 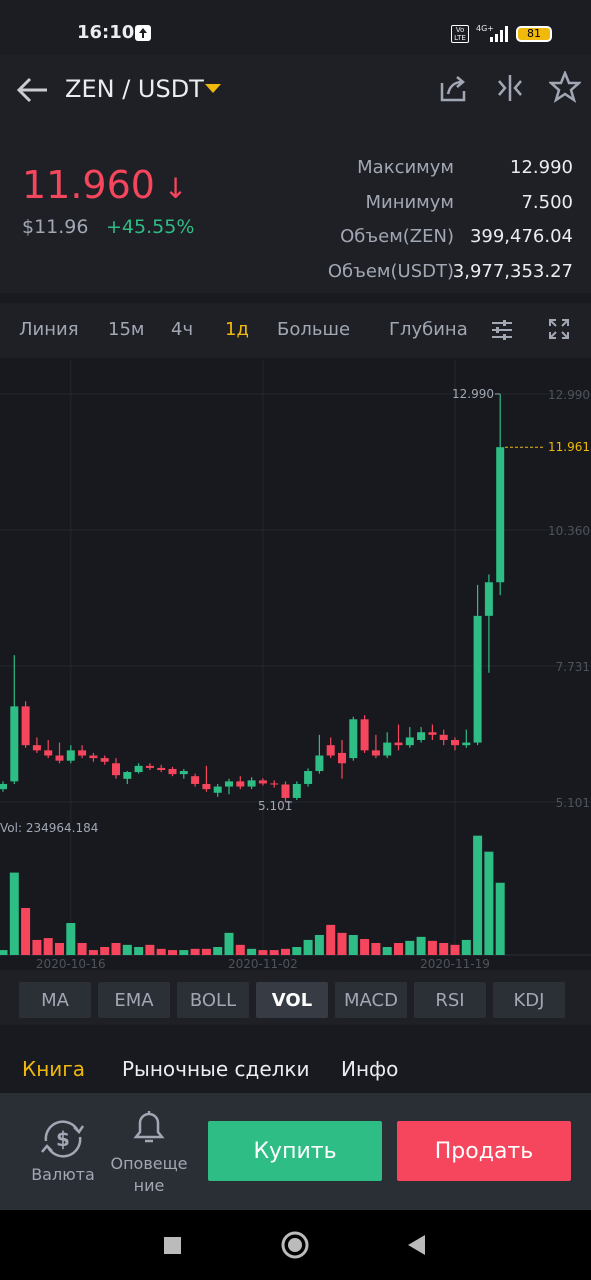 I want to click on interval: Линия, so click(x=49, y=329).